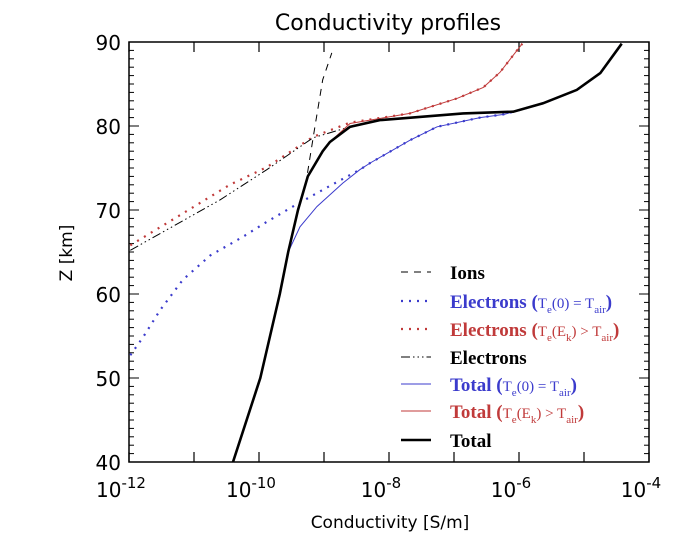  I want to click on x-axis-label: Conductivity [S/m], so click(390, 523).